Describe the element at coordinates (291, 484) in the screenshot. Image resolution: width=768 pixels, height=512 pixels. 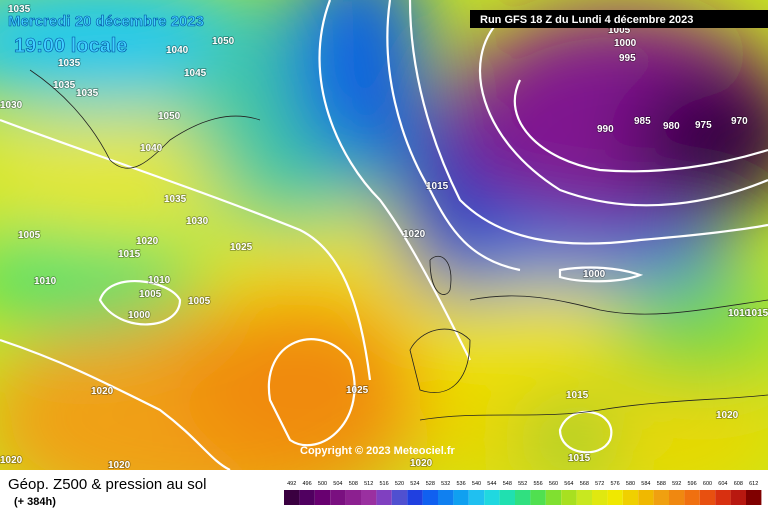
I see `scale-label: 492` at that location.